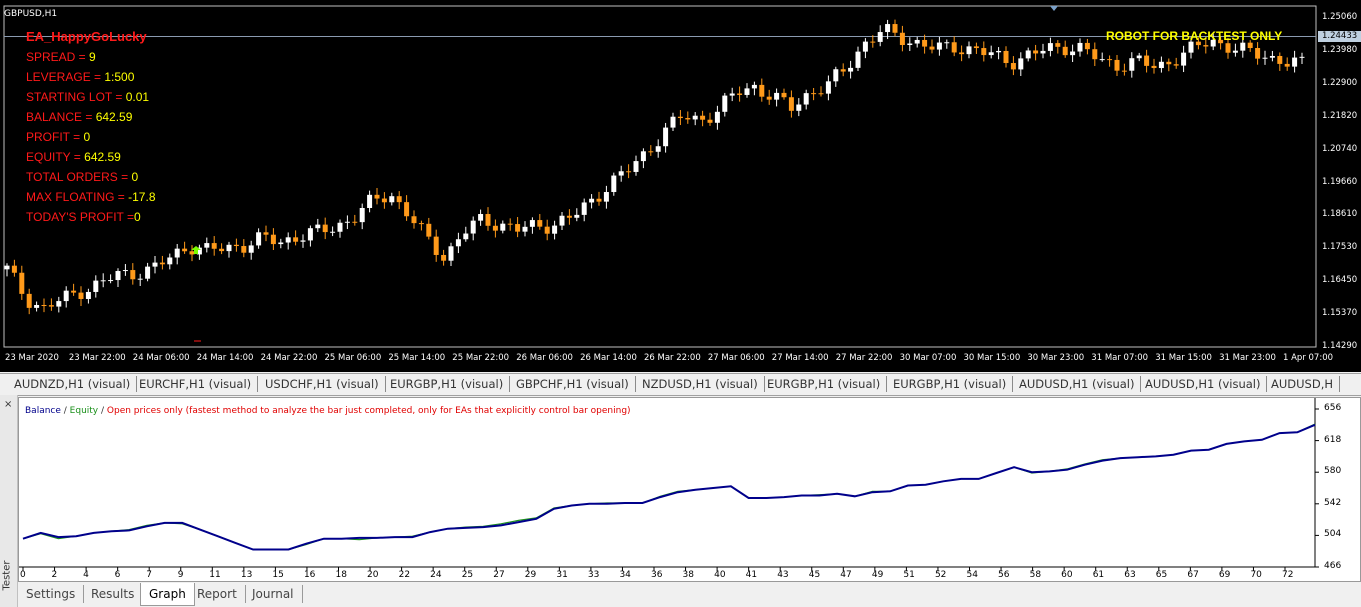 Image resolution: width=1361 pixels, height=607 pixels. Describe the element at coordinates (76, 97) in the screenshot. I see `info-label: STARTING LOT =` at that location.